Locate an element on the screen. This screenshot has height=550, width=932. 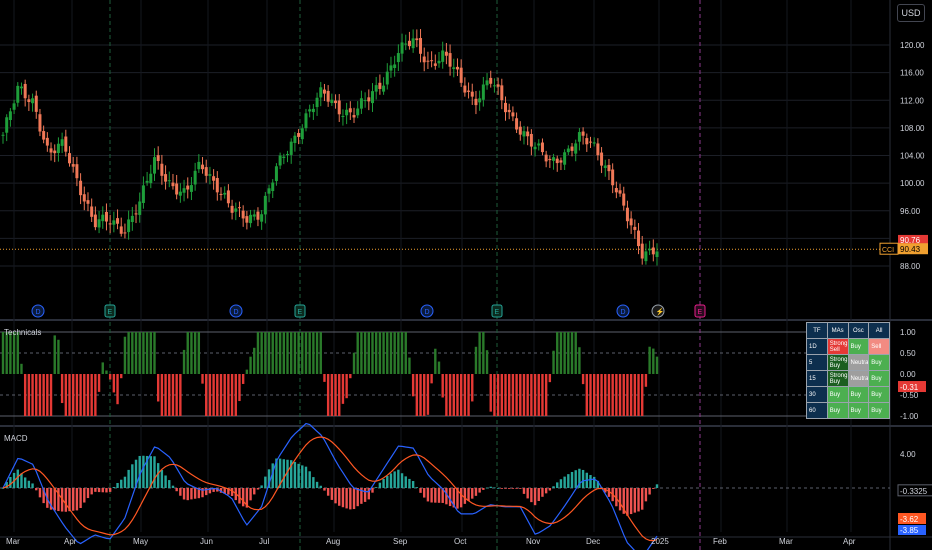
event-marker-letter: D is located at coordinates (236, 312).